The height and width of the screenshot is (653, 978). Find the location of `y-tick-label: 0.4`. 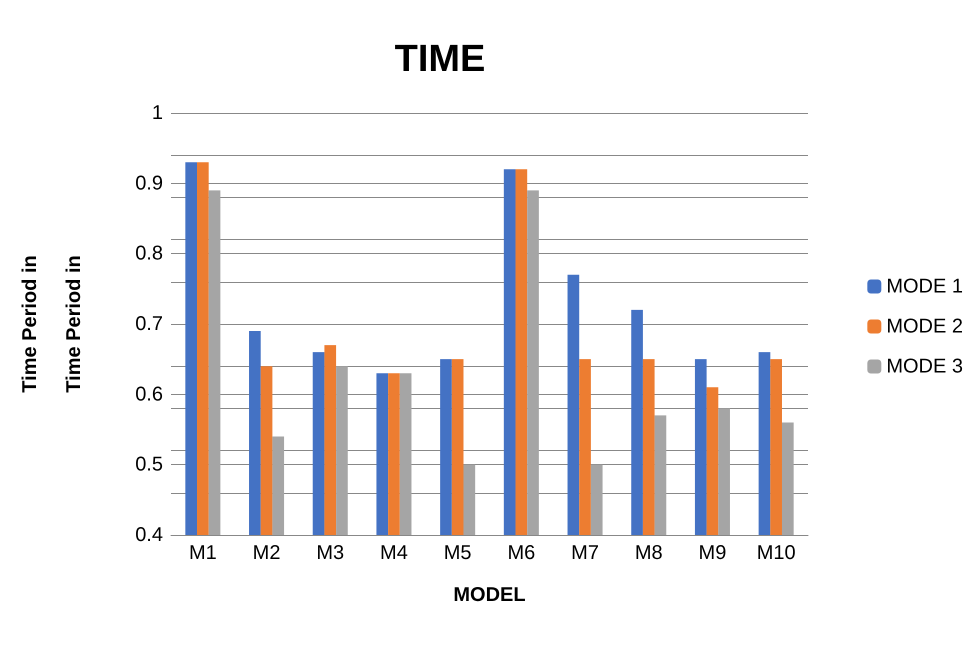

y-tick-label: 0.4 is located at coordinates (149, 535).